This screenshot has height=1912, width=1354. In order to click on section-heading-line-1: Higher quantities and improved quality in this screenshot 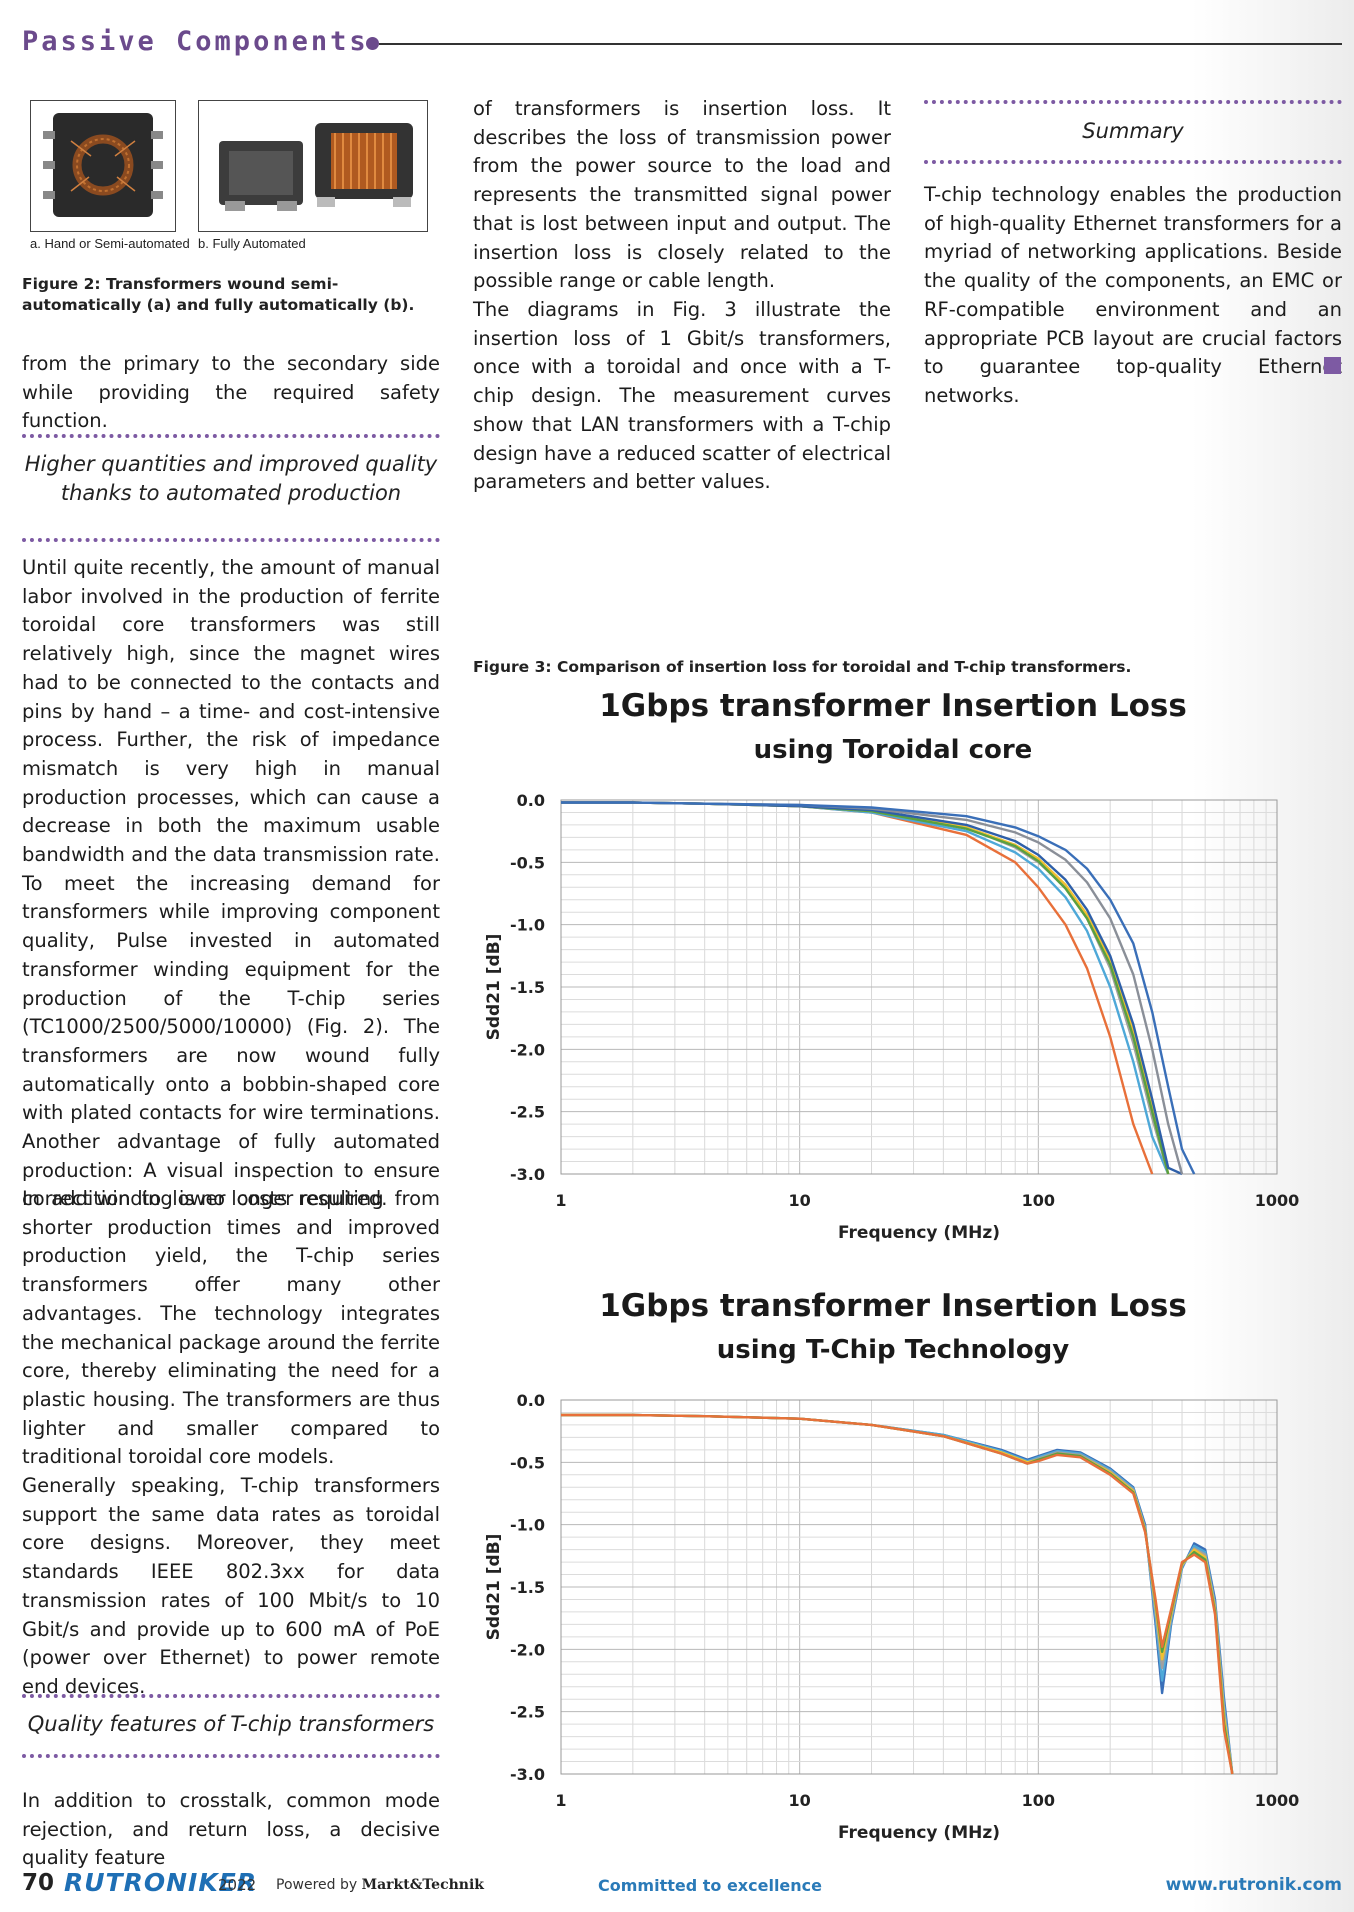, I will do `click(231, 464)`.